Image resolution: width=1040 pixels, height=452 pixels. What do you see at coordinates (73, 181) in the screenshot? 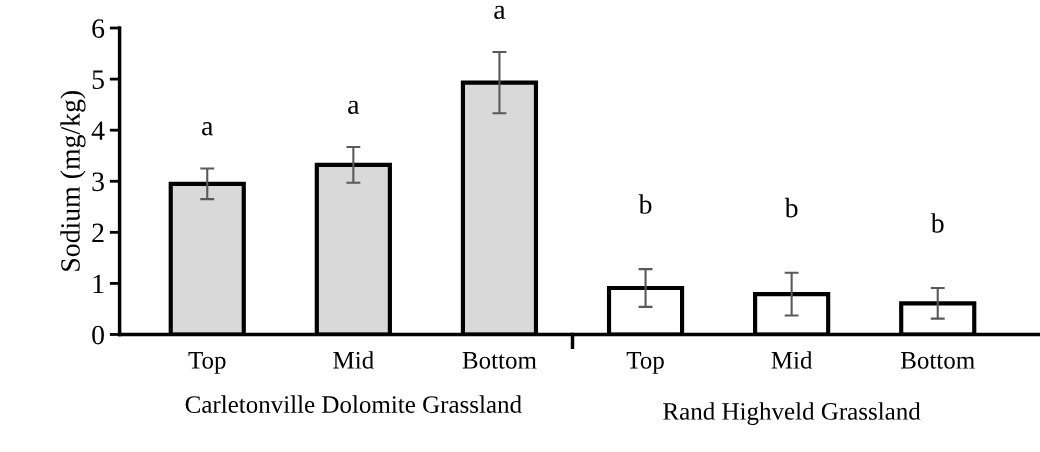
I see `y-axis-title: Sodium (mg/kg)` at bounding box center [73, 181].